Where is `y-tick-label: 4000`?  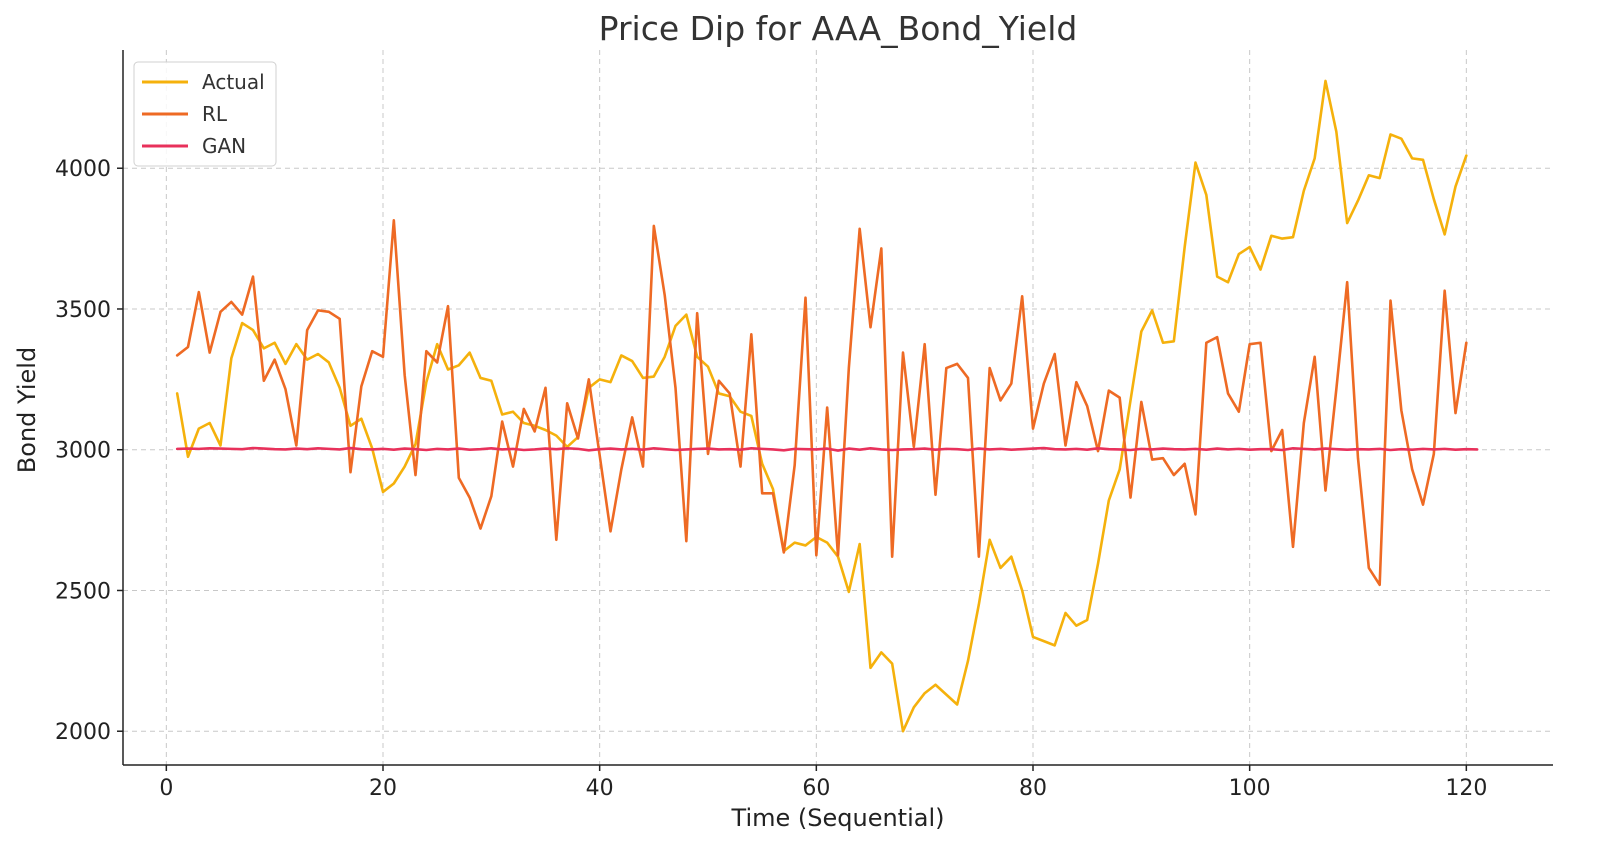
y-tick-label: 4000 is located at coordinates (83, 169).